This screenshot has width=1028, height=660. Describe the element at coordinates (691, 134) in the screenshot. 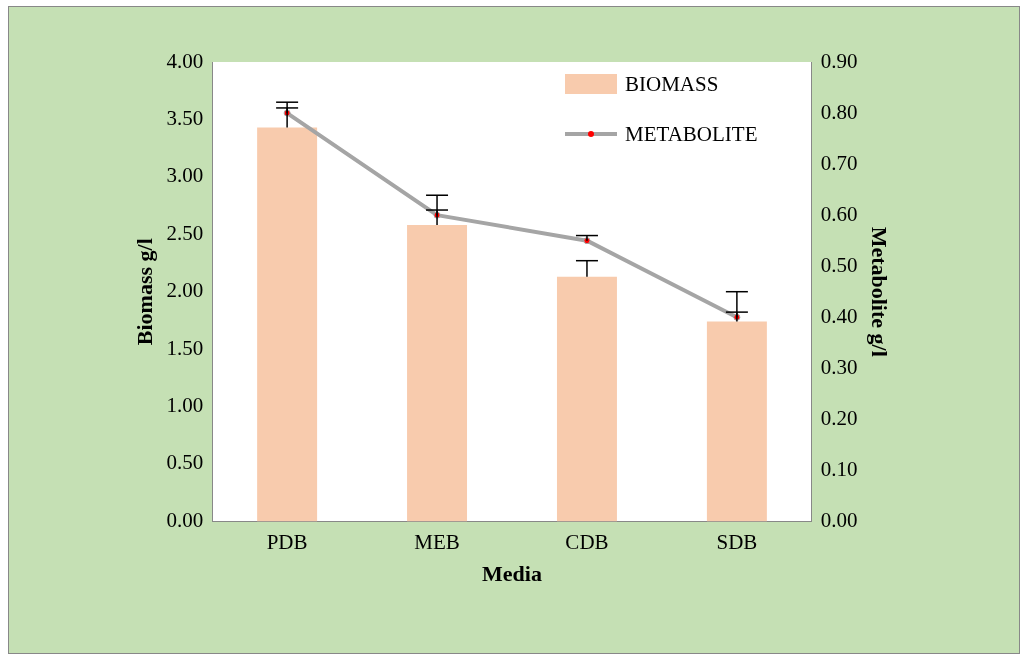

I see `legend-label: METABOLITE` at that location.